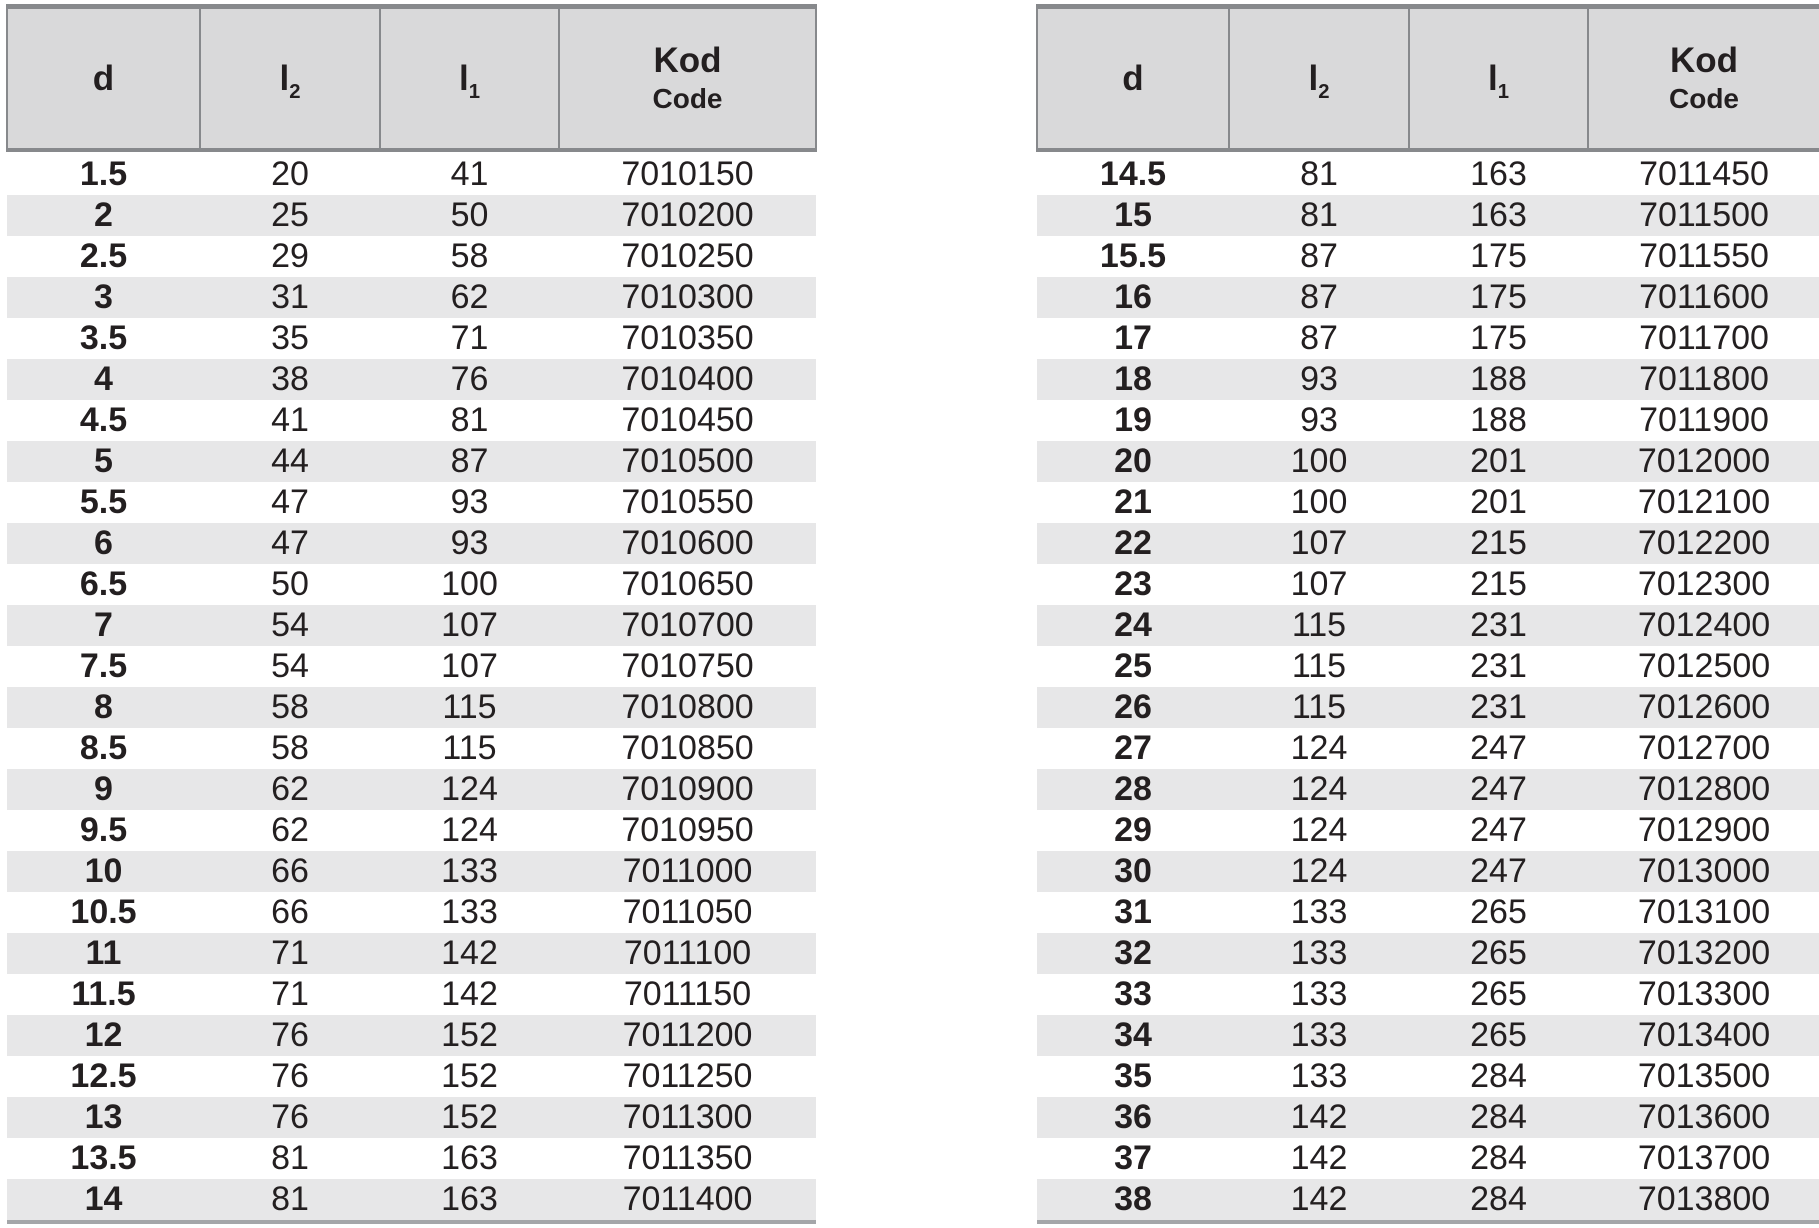 This screenshot has height=1228, width=1819. Describe the element at coordinates (411, 1117) in the screenshot. I see `table-row: 13 76 152 7011300` at that location.